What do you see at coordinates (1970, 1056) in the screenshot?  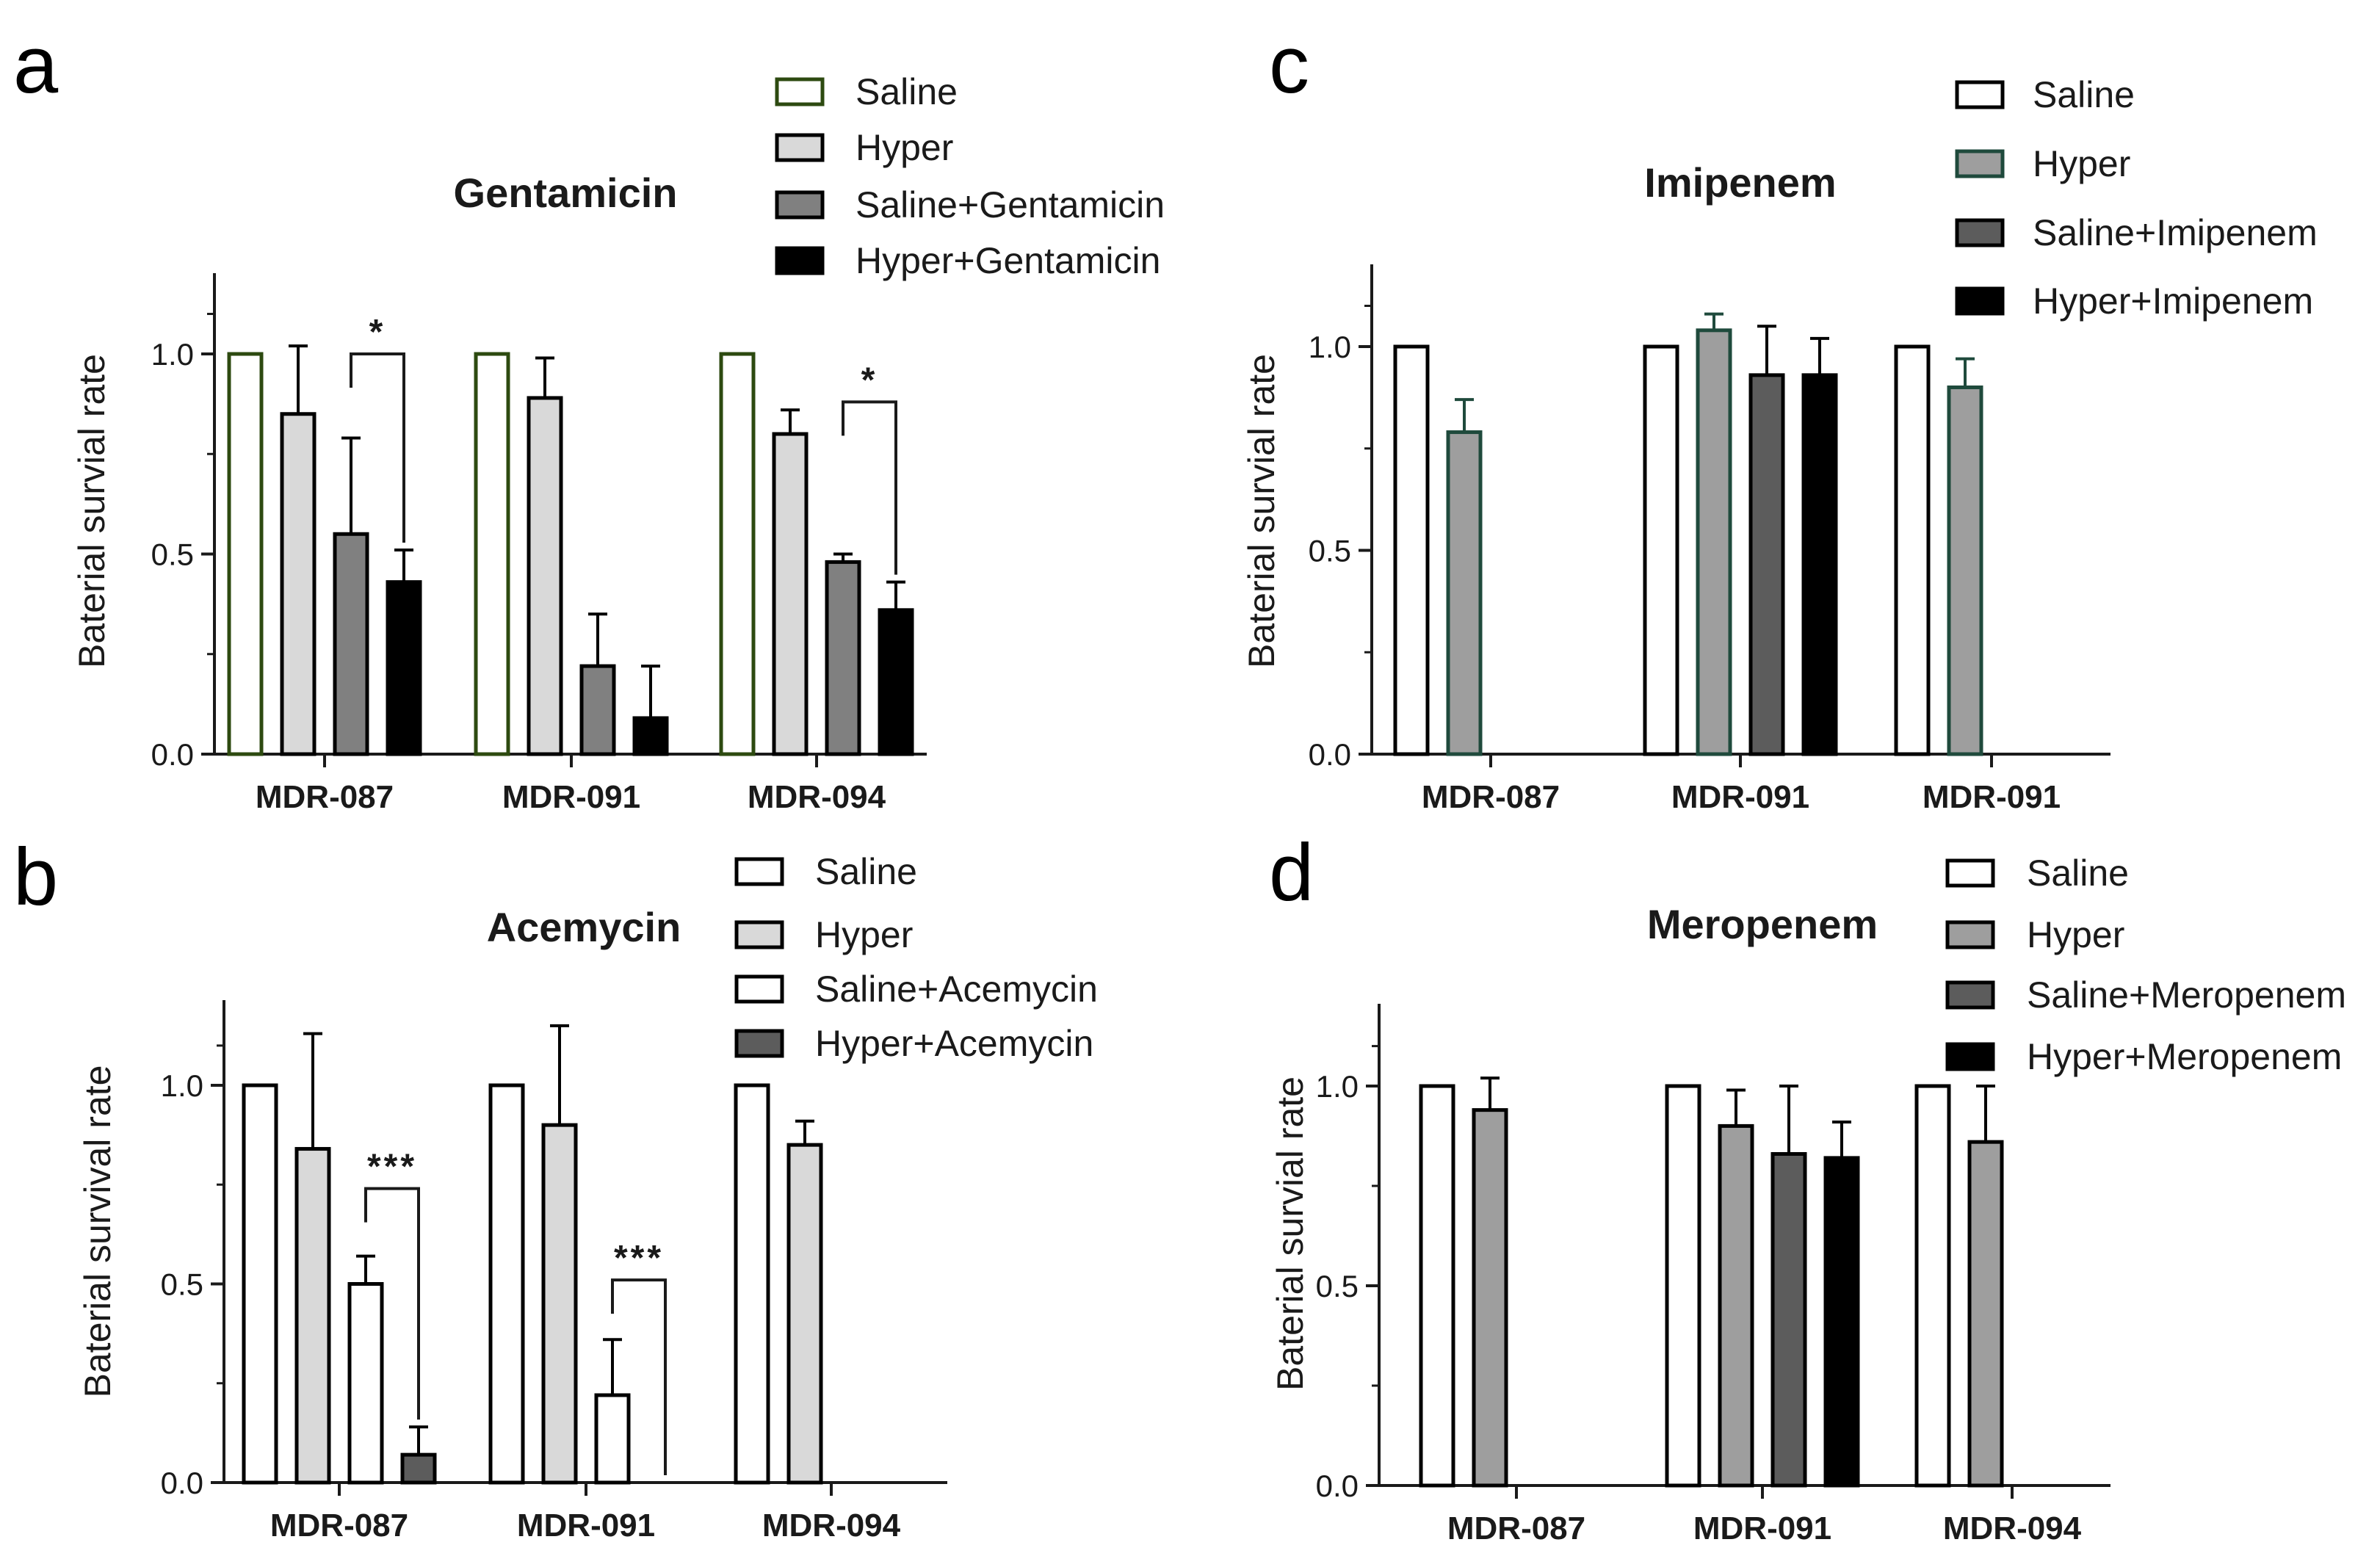 I see `legend-swatch-hyper-meropenem` at bounding box center [1970, 1056].